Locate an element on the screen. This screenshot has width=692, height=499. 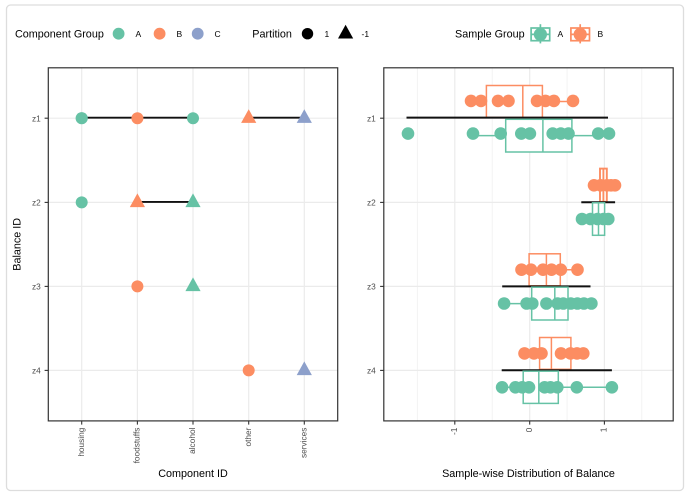
svg-text: Balance ID is located at coordinates (18, 244).